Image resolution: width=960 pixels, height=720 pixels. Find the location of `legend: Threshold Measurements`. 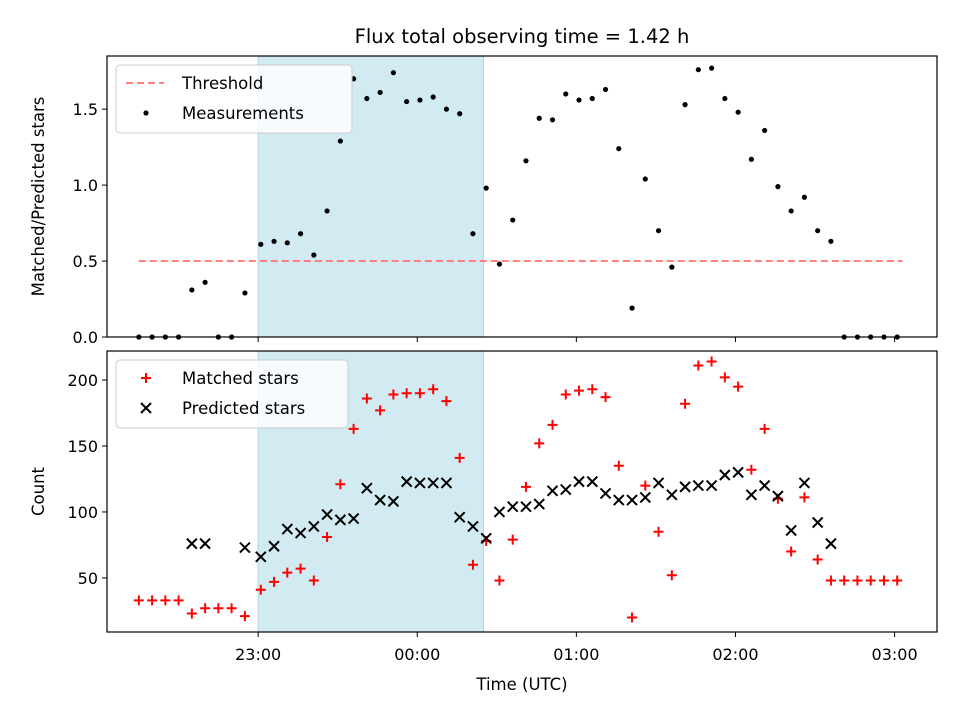

legend: Threshold Measurements is located at coordinates (234, 99).